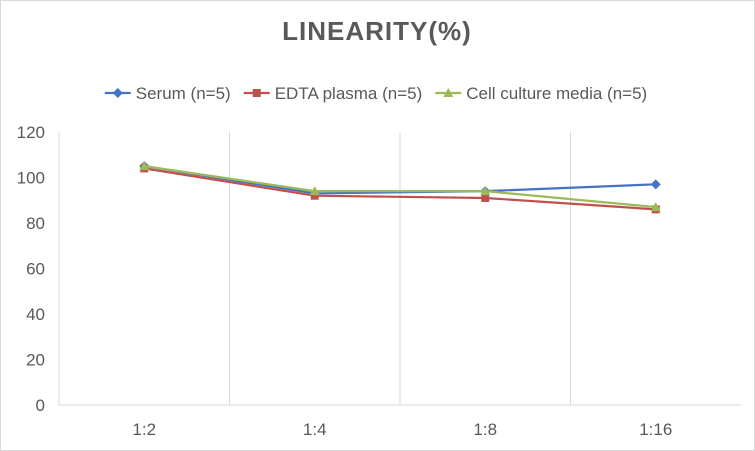  I want to click on x-tick-label: 1:16, so click(655, 429).